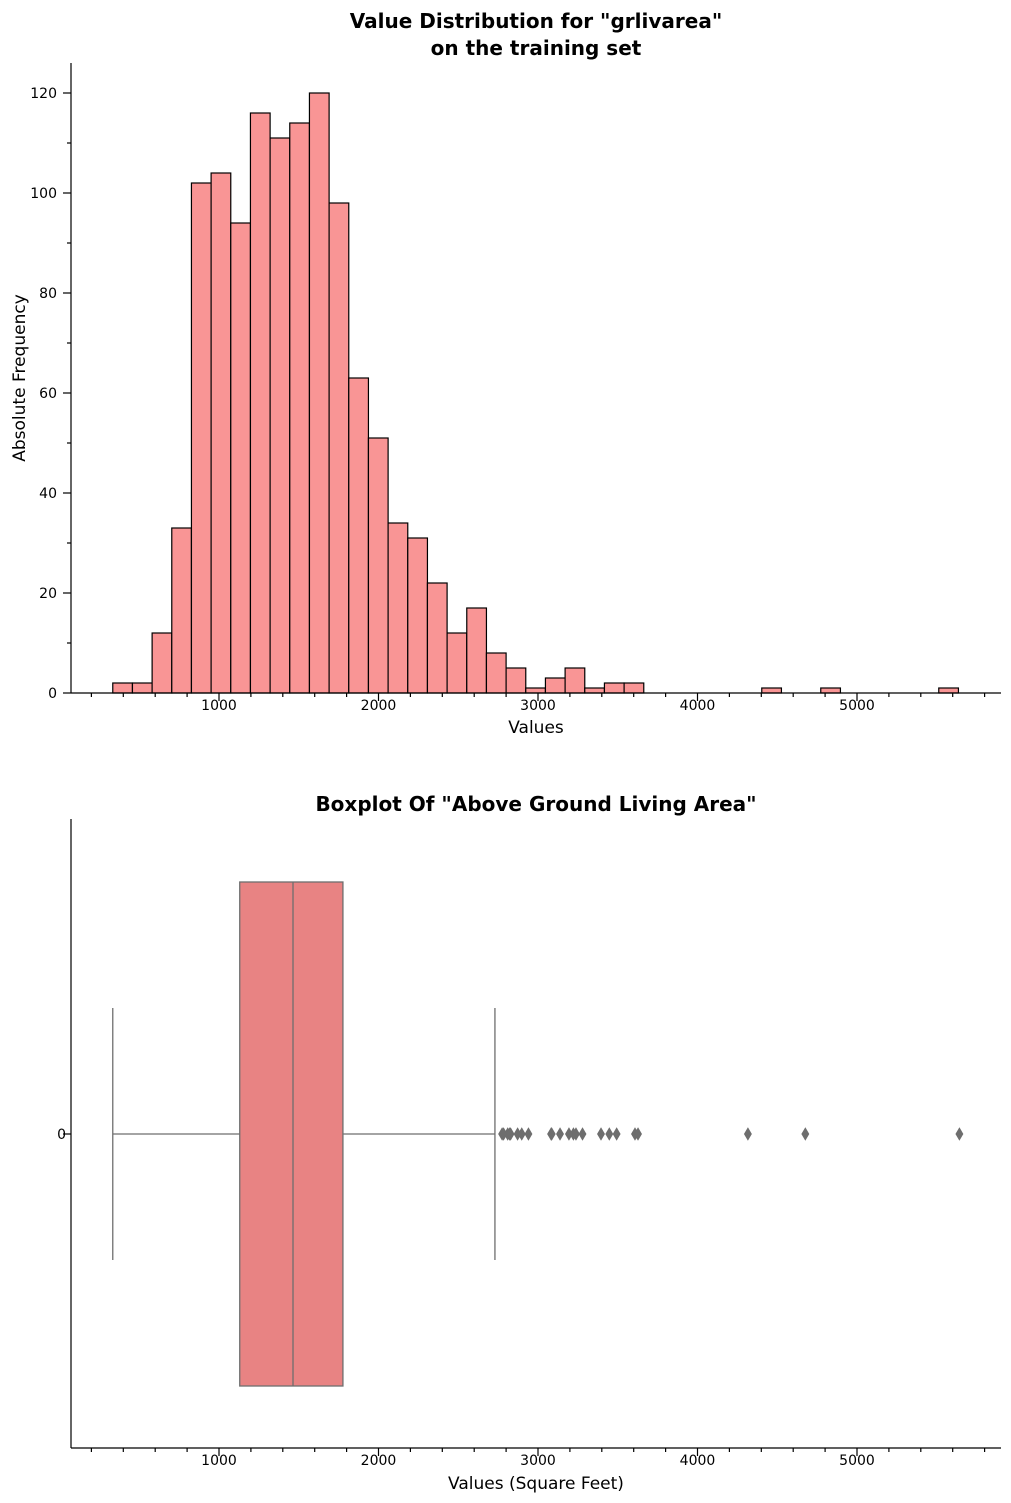 The image size is (1011, 1503). I want to click on histogram-y-axis-label: Absolute Frequency, so click(20, 378).